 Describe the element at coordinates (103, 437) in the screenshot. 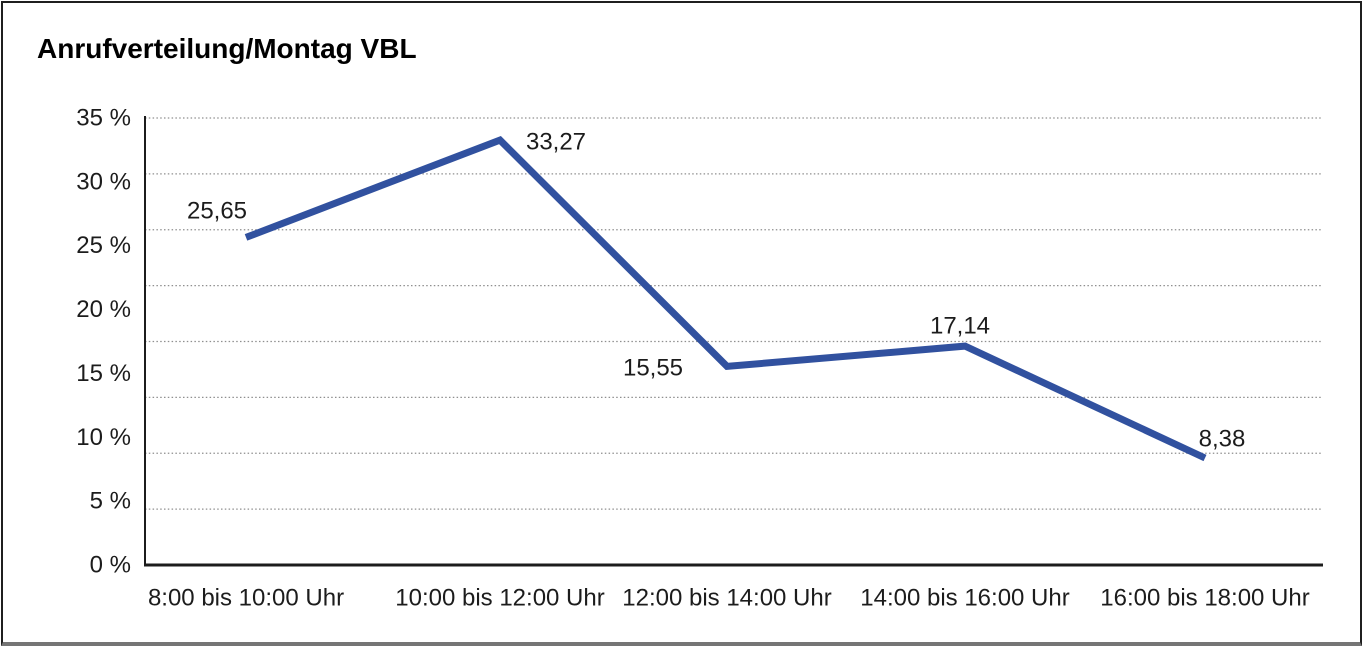

I see `y-tick-label: 10 %` at that location.